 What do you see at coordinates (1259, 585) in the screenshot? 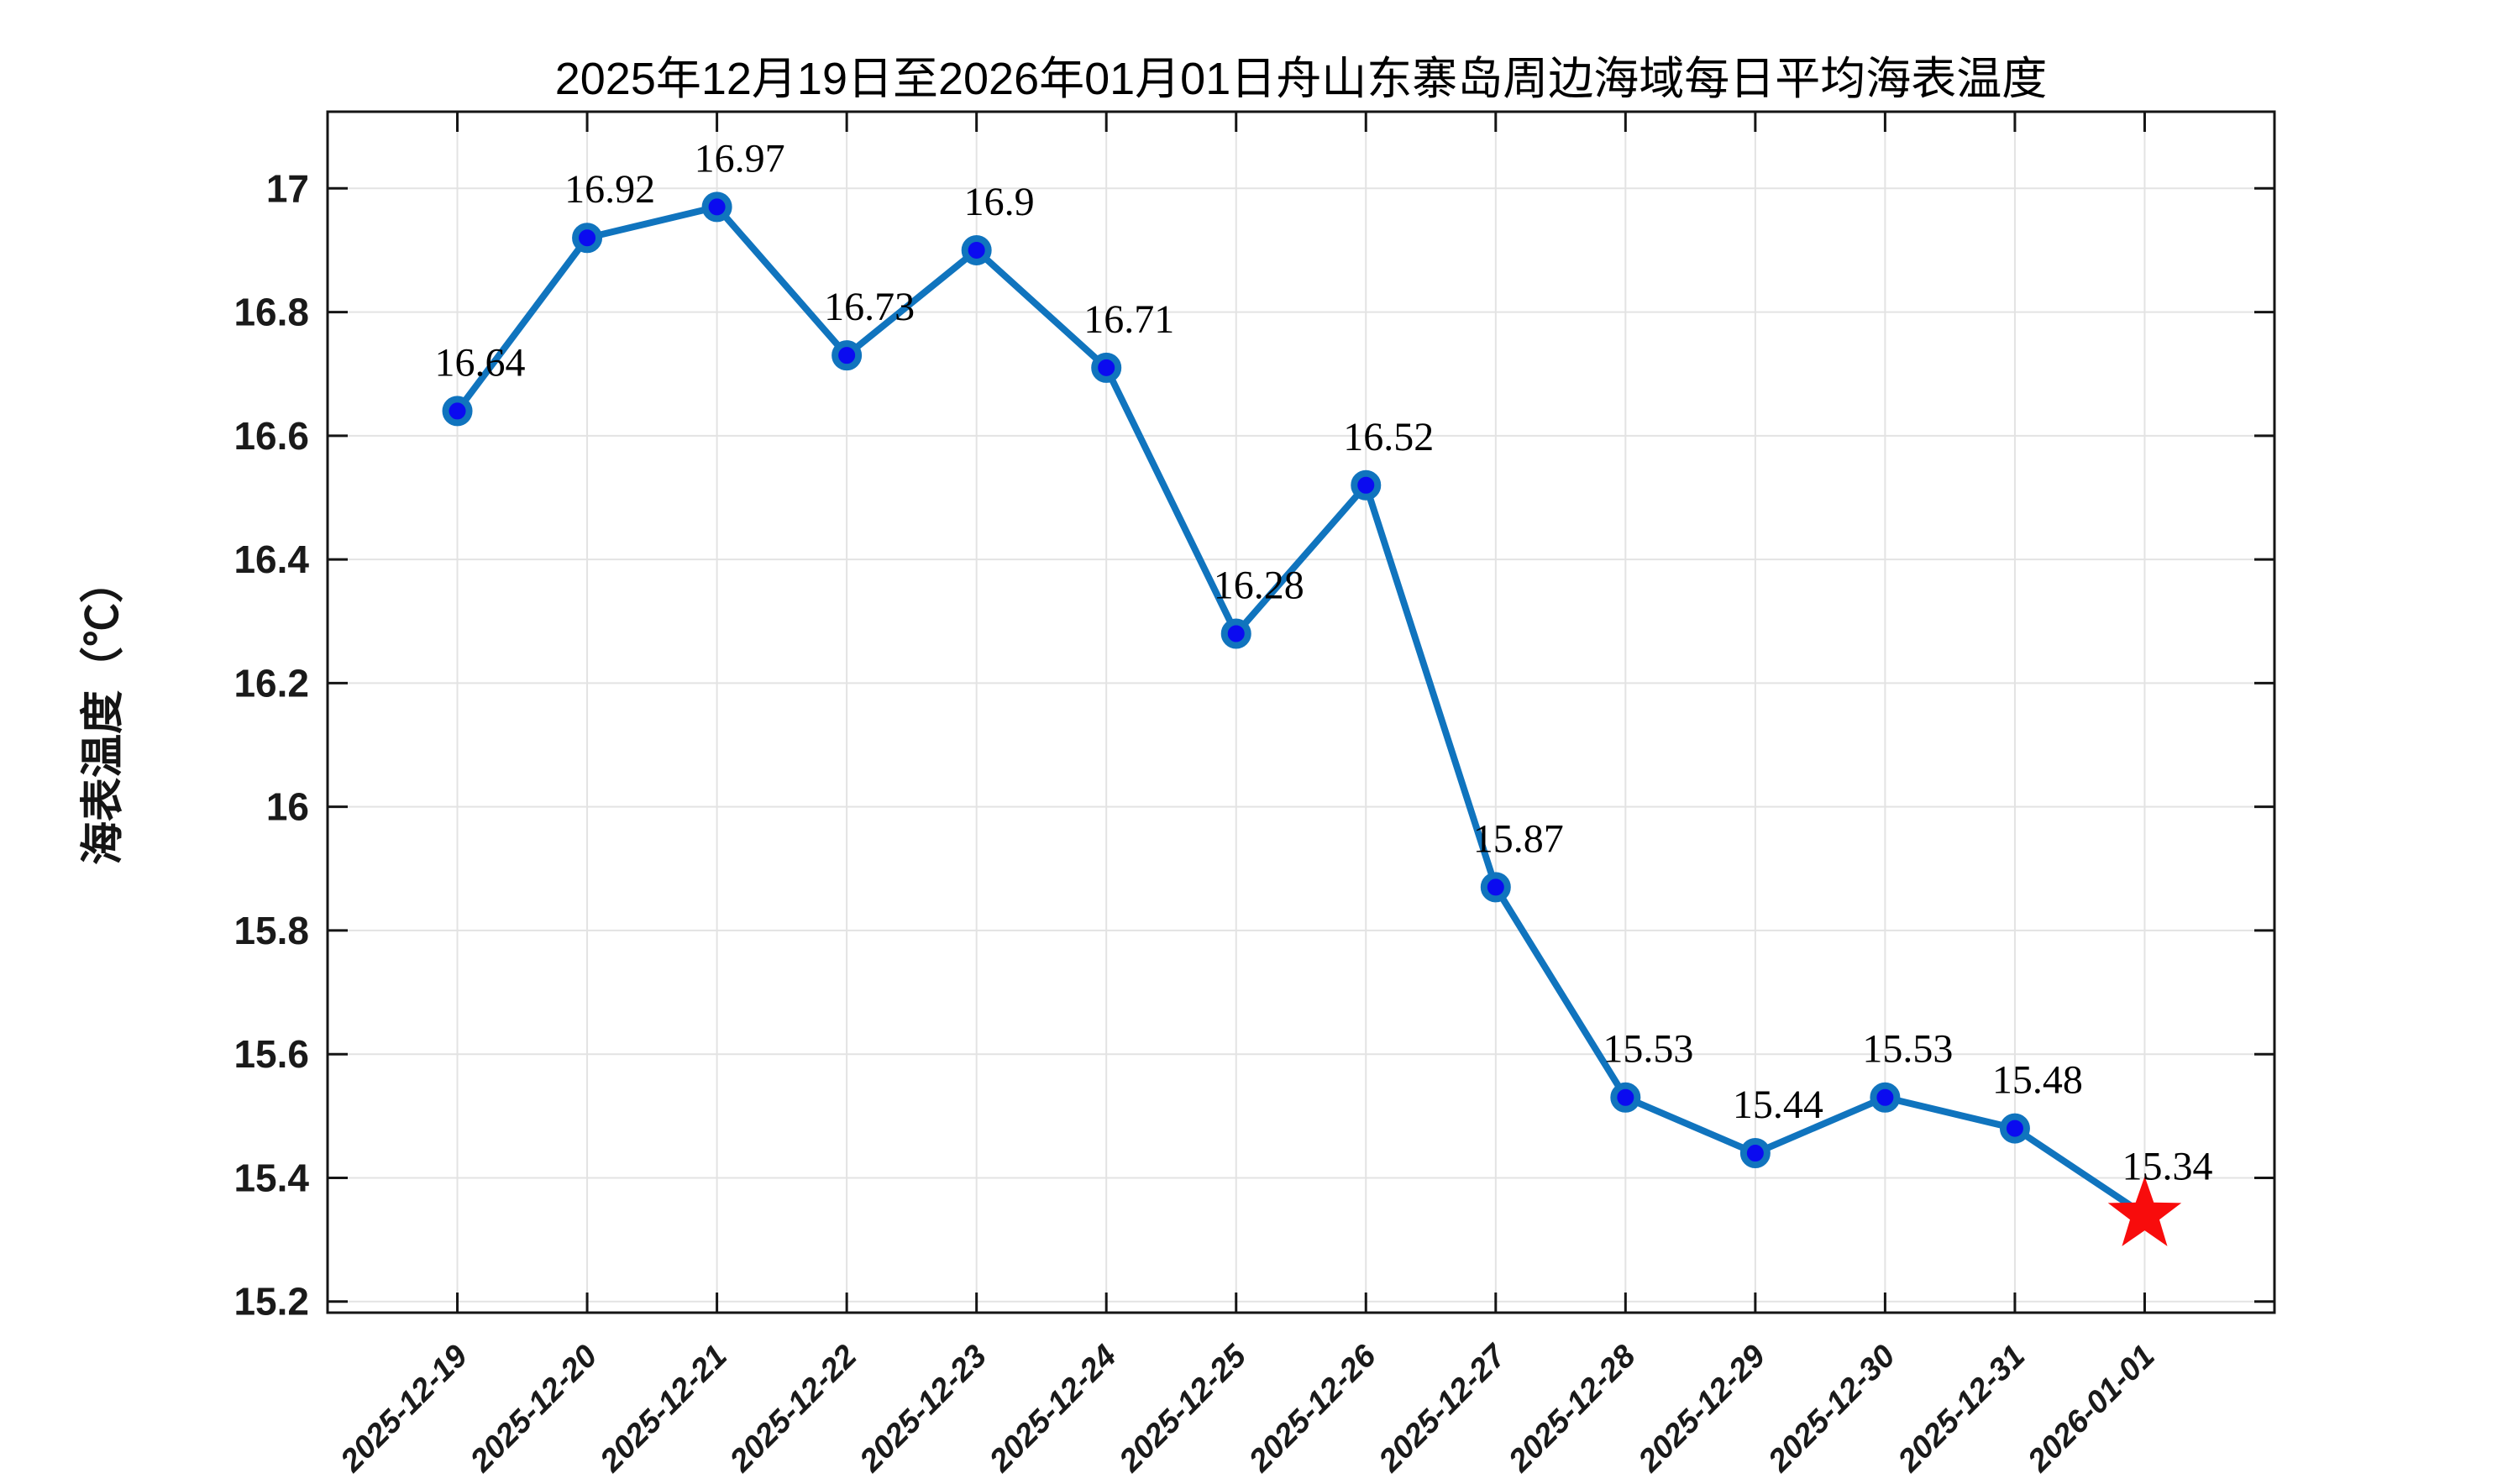
I see `data-point-label: 16.28` at bounding box center [1259, 585].